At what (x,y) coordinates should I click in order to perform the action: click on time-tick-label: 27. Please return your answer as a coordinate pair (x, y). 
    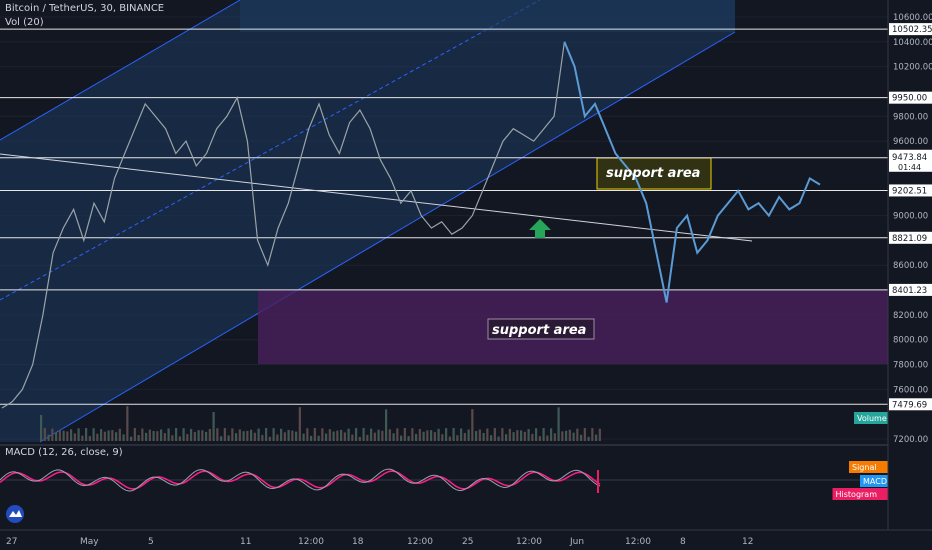
    Looking at the image, I should click on (11, 542).